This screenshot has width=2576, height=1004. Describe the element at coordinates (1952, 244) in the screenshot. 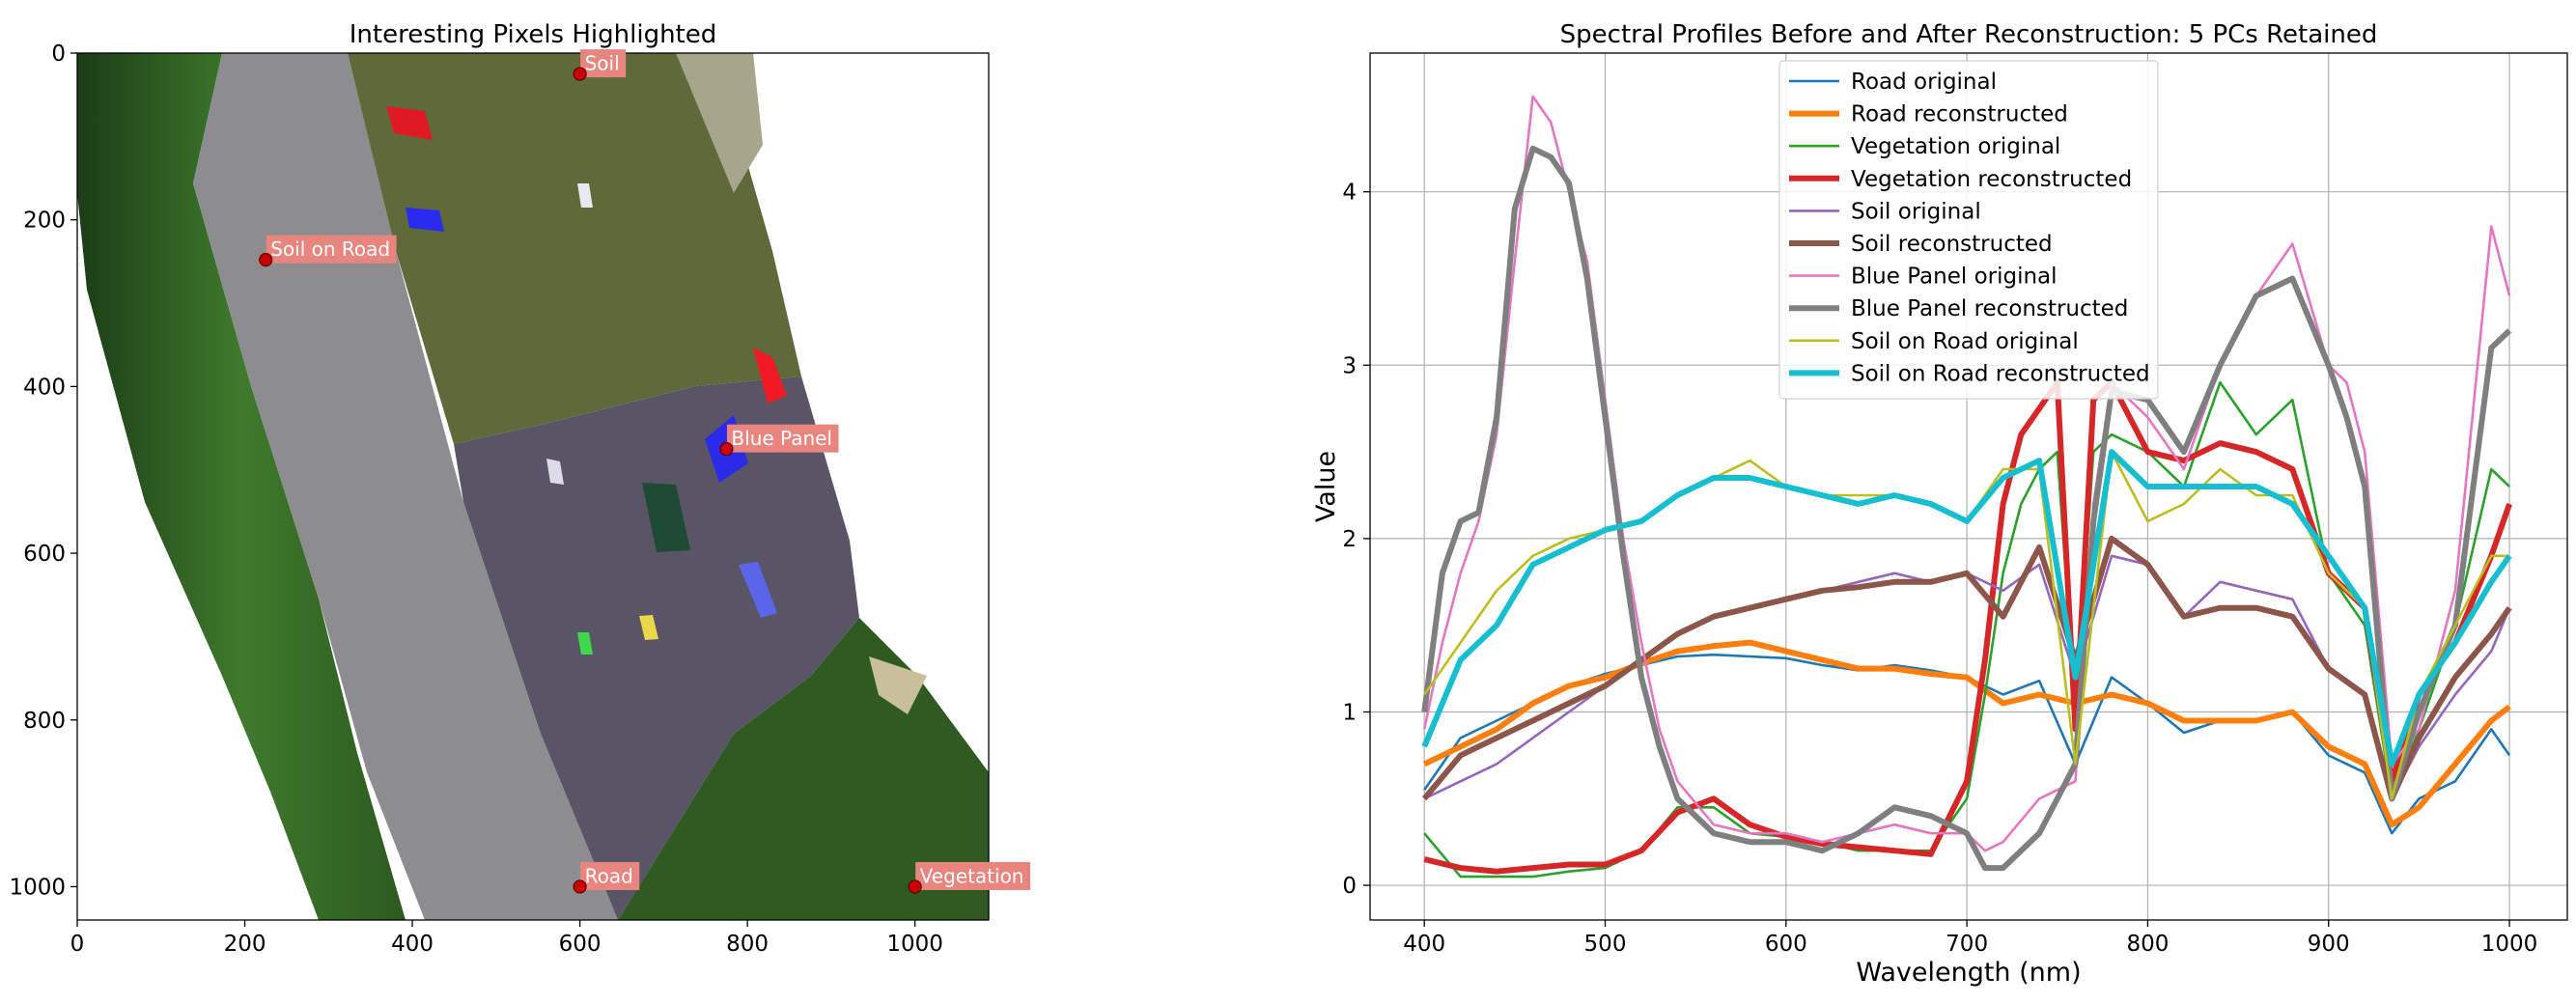

I see `legend-label: Soil reconstructed` at that location.